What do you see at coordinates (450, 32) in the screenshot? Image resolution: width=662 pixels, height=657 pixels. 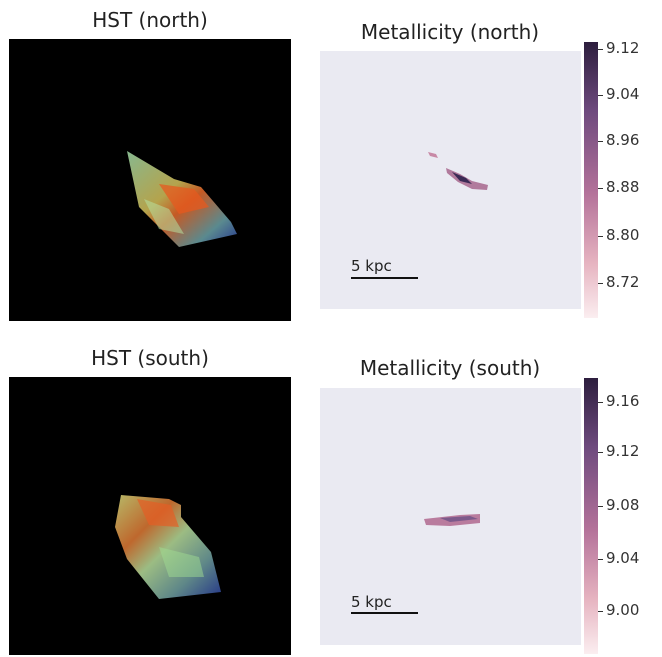 I see `metallicity-north-title: Metallicity (north)` at bounding box center [450, 32].